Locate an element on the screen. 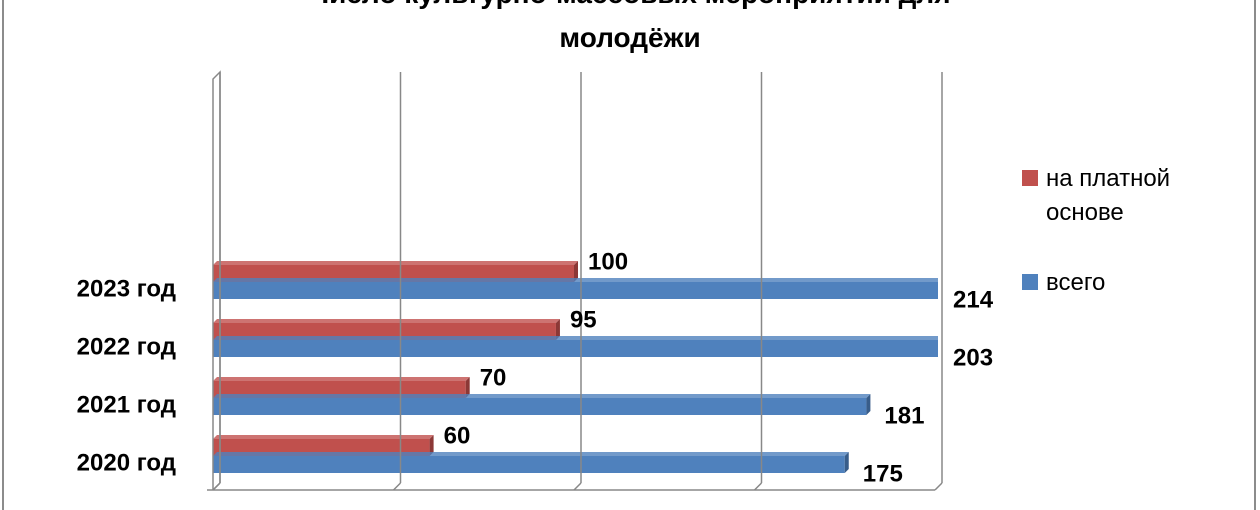 This screenshot has height=510, width=1260. data-label: 100 is located at coordinates (608, 261).